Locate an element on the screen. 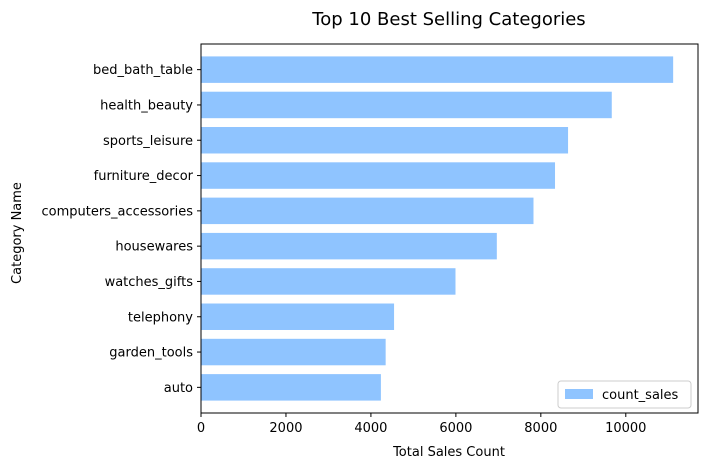 The height and width of the screenshot is (469, 706). y-tick-label: health_beauty is located at coordinates (146, 105).